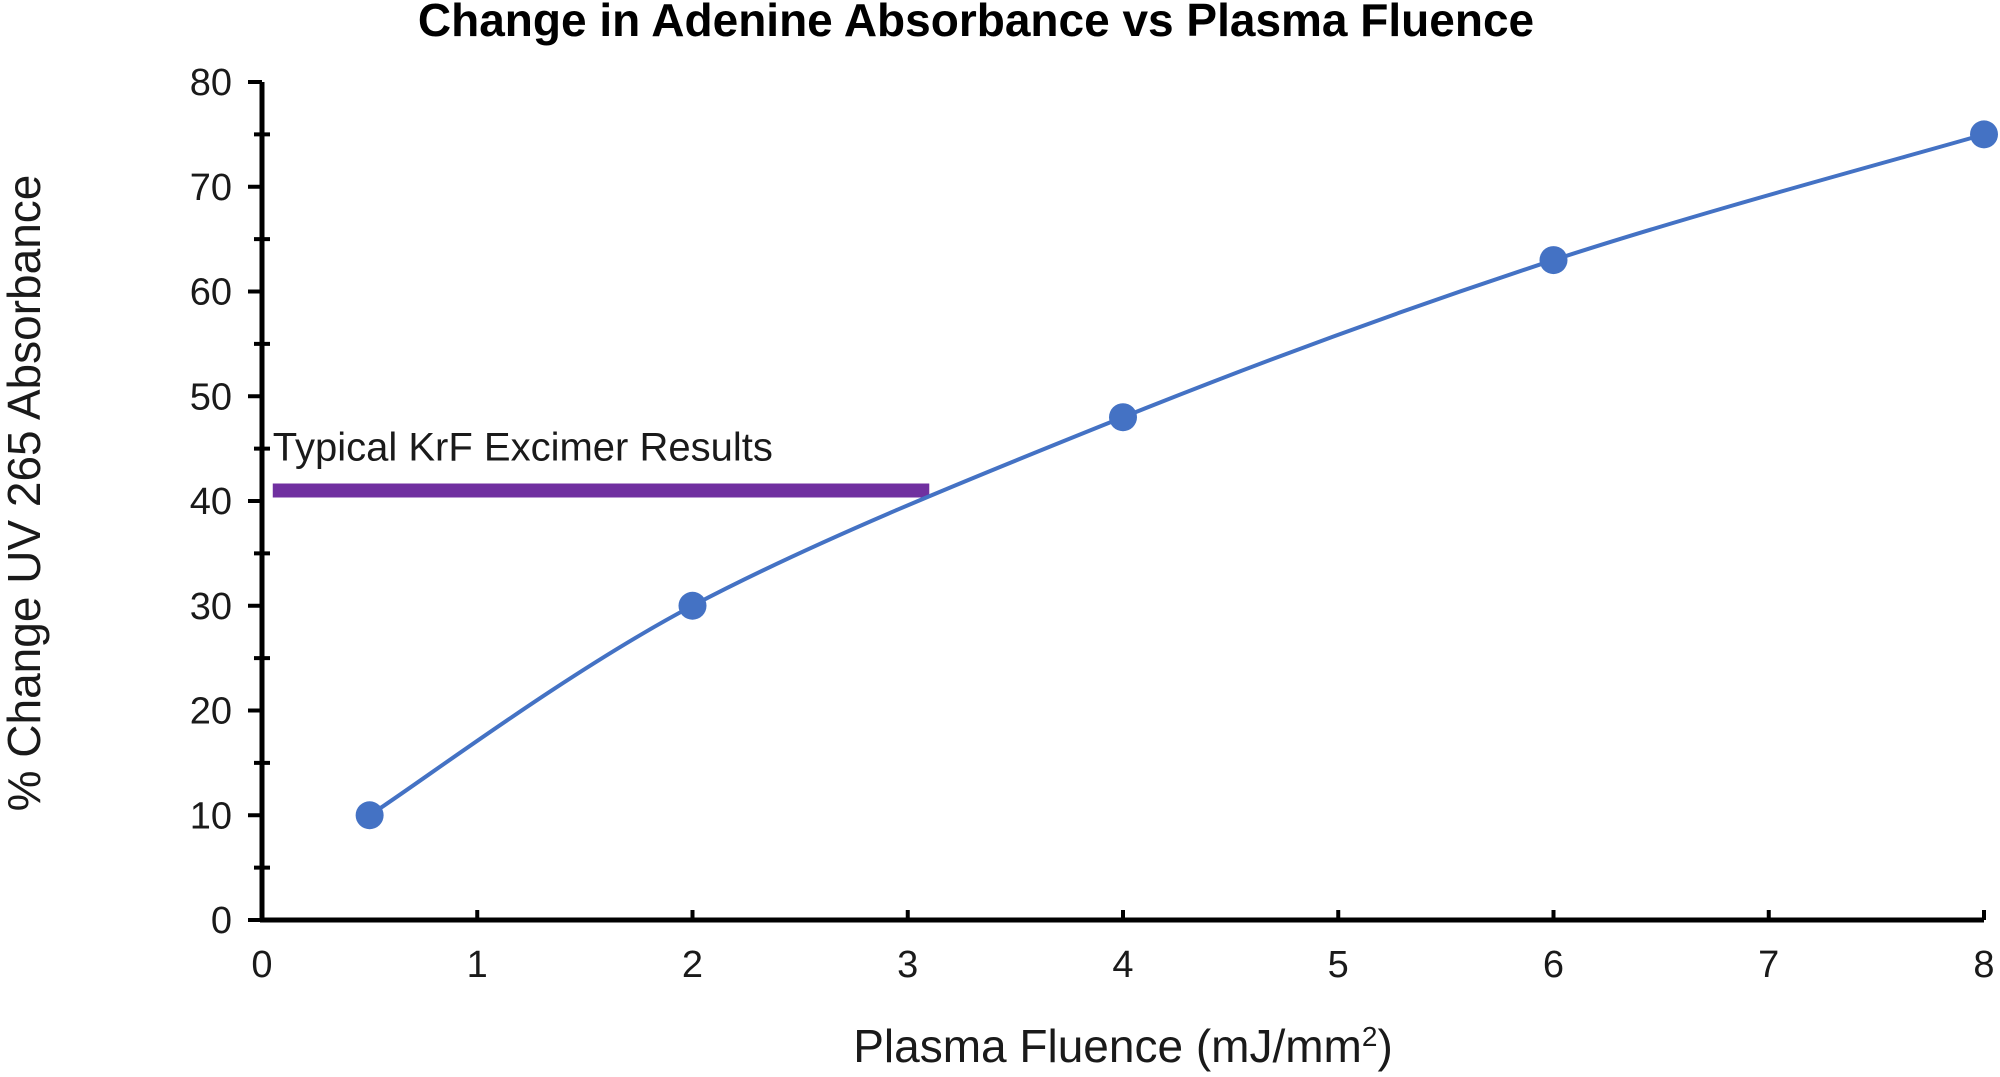 Image resolution: width=2000 pixels, height=1077 pixels. Describe the element at coordinates (1107, 1046) in the screenshot. I see `x-axis-label-main: Plasma Fluence (mJ/mm` at that location.